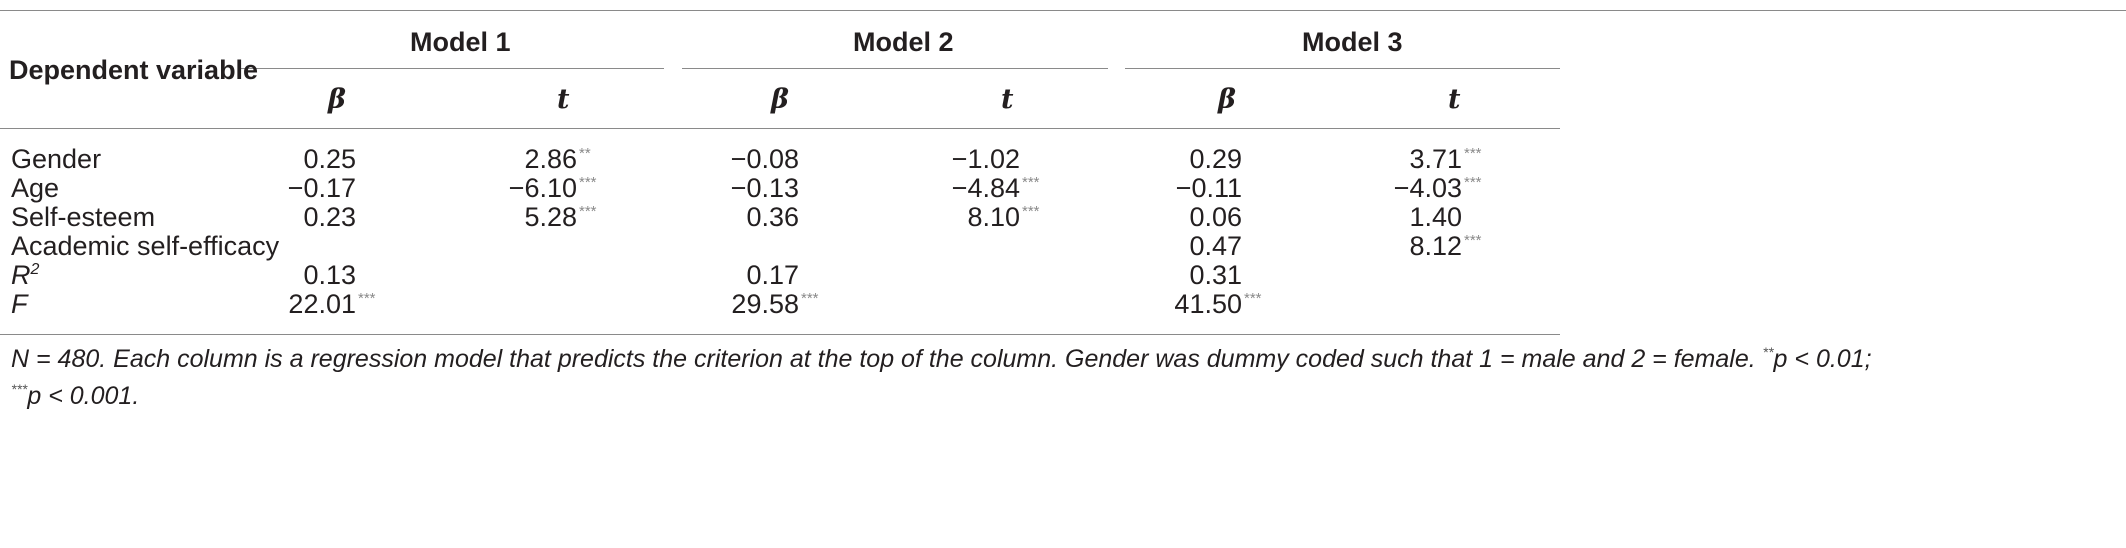 Image resolution: width=2126 pixels, height=548 pixels. I want to click on table-note-text-2: p < 0.001., so click(83, 396).